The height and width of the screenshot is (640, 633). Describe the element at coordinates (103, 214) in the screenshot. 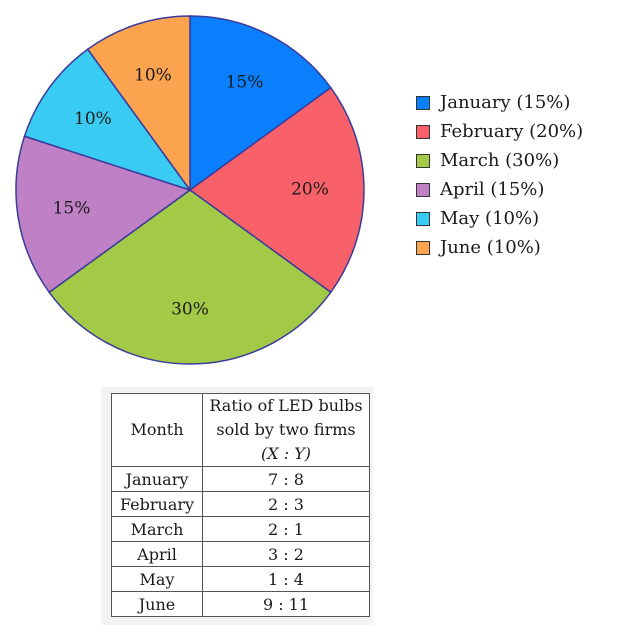

I see `pie-slice-april` at that location.